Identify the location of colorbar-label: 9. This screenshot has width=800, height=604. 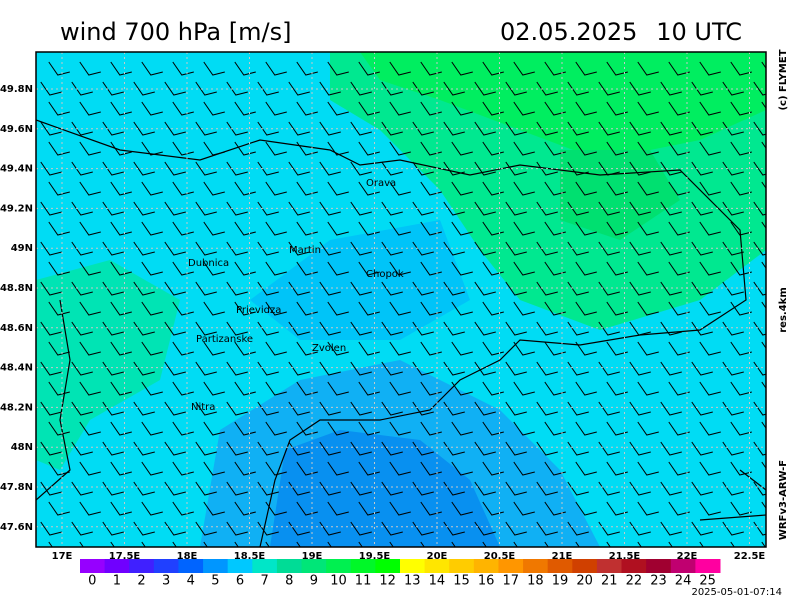
(314, 581).